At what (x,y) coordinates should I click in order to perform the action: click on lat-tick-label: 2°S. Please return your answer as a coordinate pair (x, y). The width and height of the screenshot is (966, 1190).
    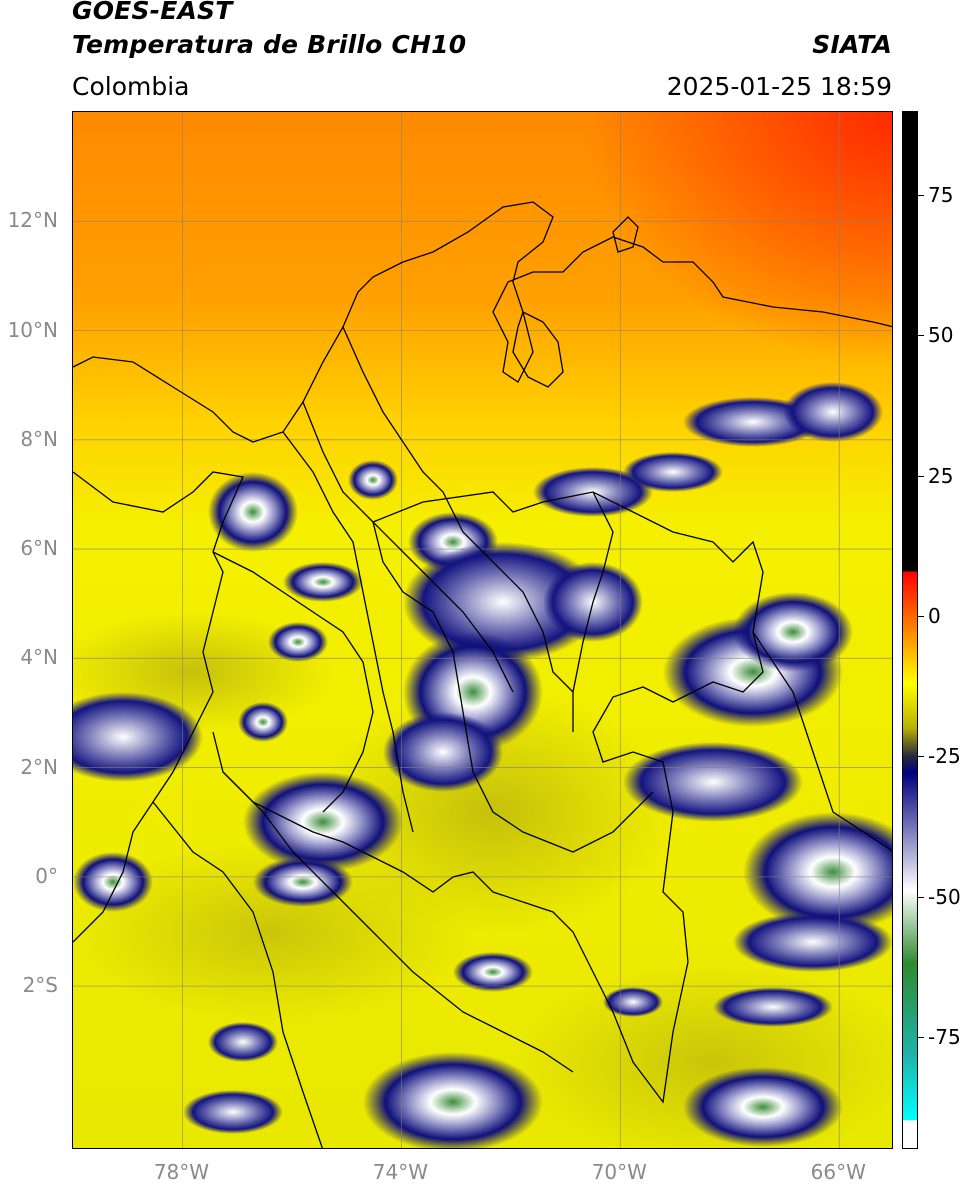
    Looking at the image, I should click on (40, 985).